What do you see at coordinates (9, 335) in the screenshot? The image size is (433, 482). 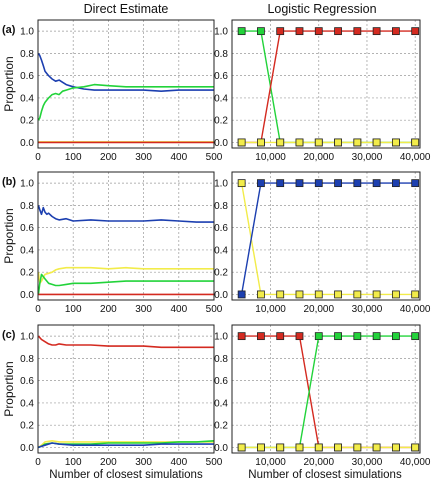 I see `panel-label: (c)` at bounding box center [9, 335].